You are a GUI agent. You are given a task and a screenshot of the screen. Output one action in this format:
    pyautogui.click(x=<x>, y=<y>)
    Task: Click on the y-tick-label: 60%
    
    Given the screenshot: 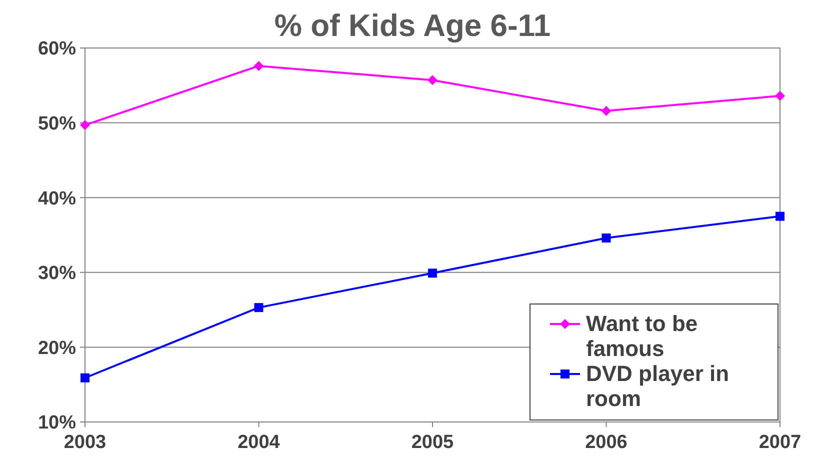 What is the action you would take?
    pyautogui.click(x=57, y=49)
    